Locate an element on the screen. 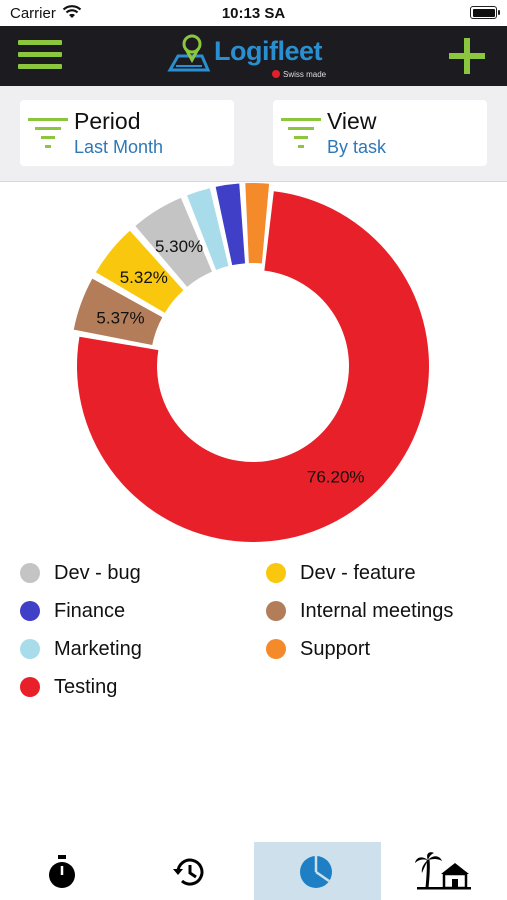  logo-text: Logifleet is located at coordinates (268, 51).